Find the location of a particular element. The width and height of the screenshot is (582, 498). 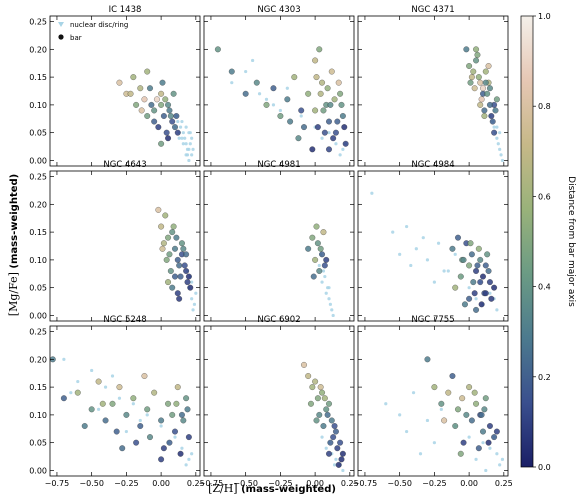

legend-nuclear-marker is located at coordinates (61, 24).